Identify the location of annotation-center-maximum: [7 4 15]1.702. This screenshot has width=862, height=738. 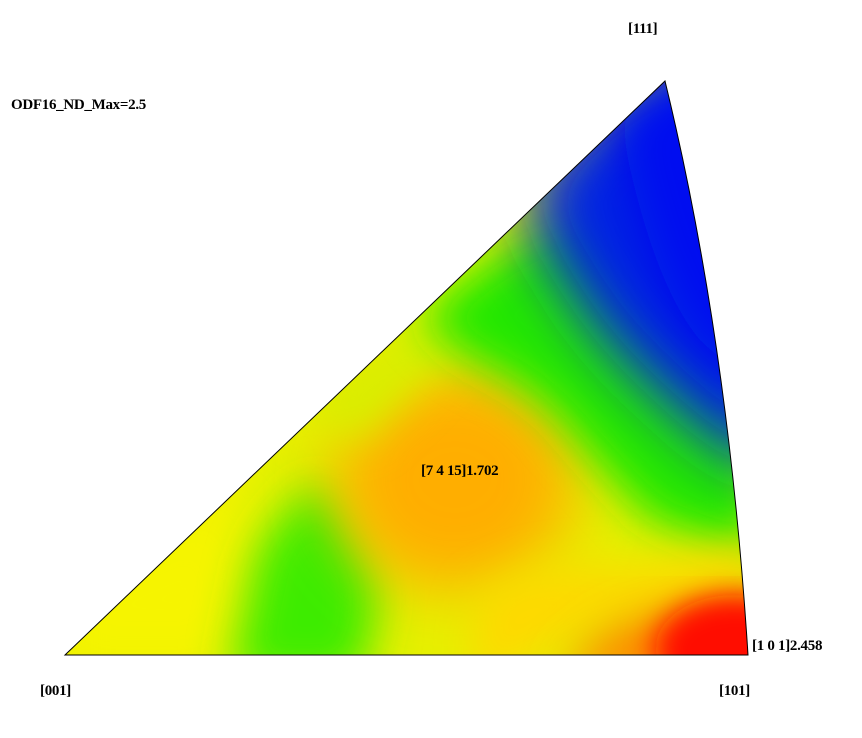
(460, 471).